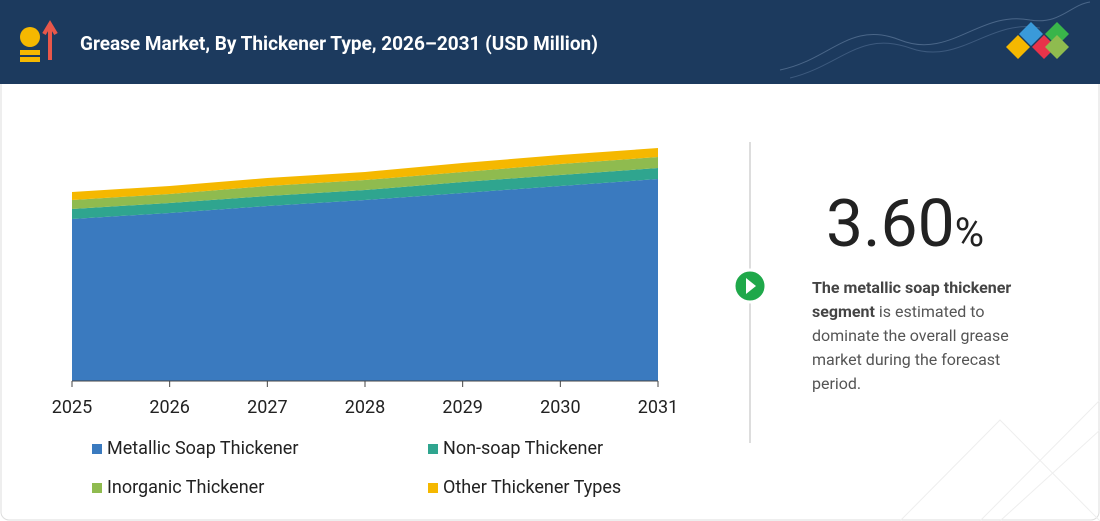  What do you see at coordinates (1037, 40) in the screenshot?
I see `logo` at bounding box center [1037, 40].